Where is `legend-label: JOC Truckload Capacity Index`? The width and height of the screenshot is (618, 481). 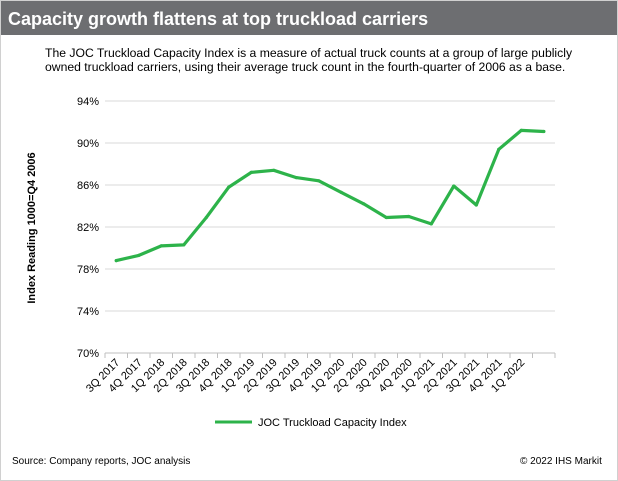 legend-label: JOC Truckload Capacity Index is located at coordinates (332, 423).